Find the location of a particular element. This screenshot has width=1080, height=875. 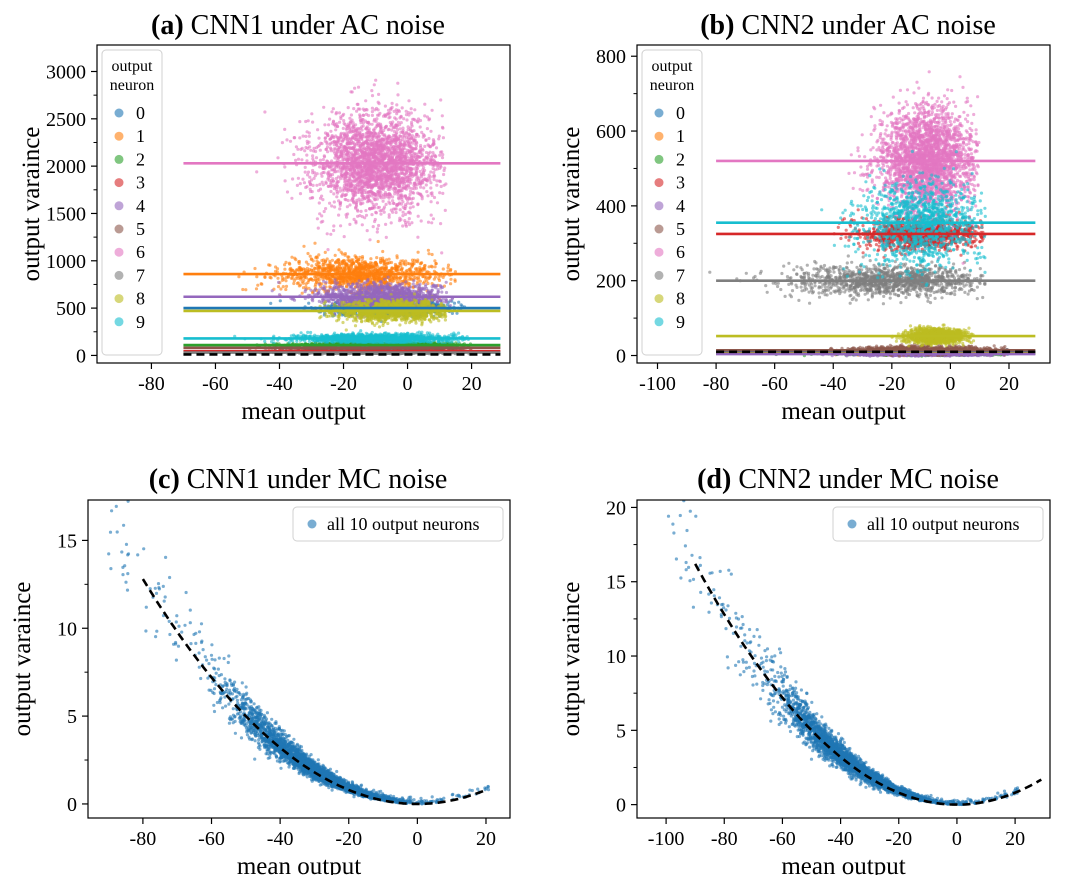

panel-title: (a) CNN1 under AC noise is located at coordinates (298, 25).